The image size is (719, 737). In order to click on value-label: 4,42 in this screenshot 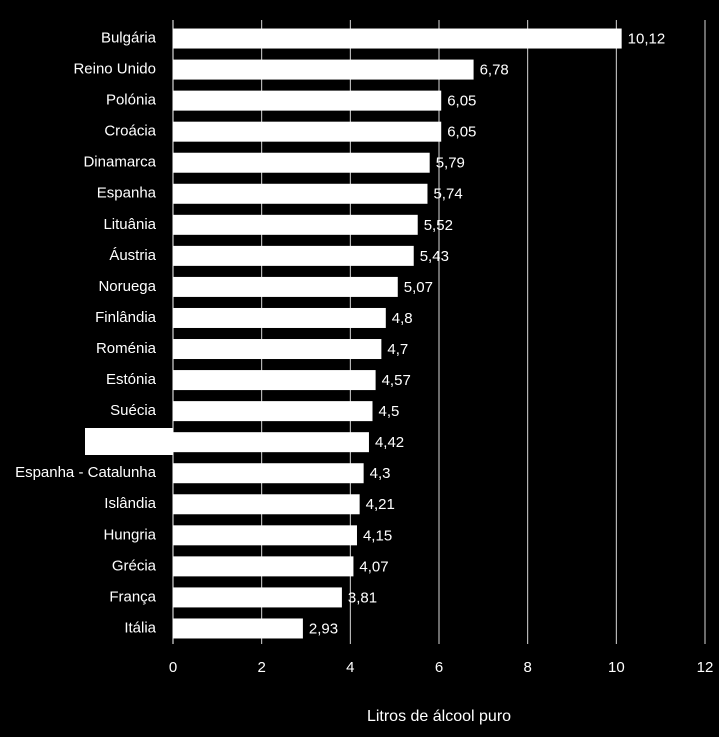, I will do `click(389, 442)`.